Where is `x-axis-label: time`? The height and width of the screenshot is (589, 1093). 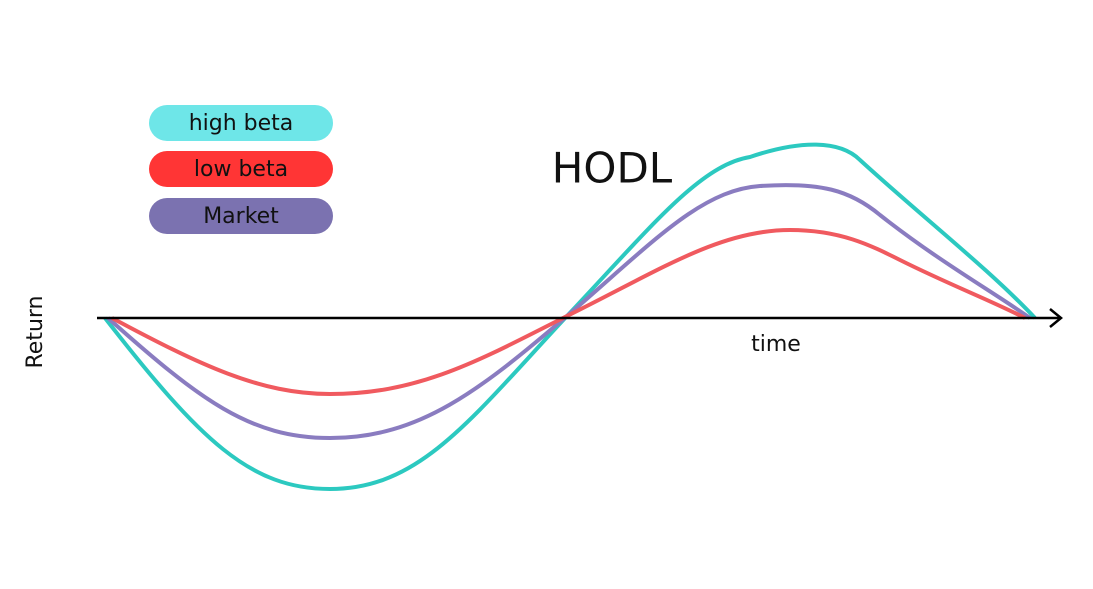
x-axis-label: time is located at coordinates (776, 344).